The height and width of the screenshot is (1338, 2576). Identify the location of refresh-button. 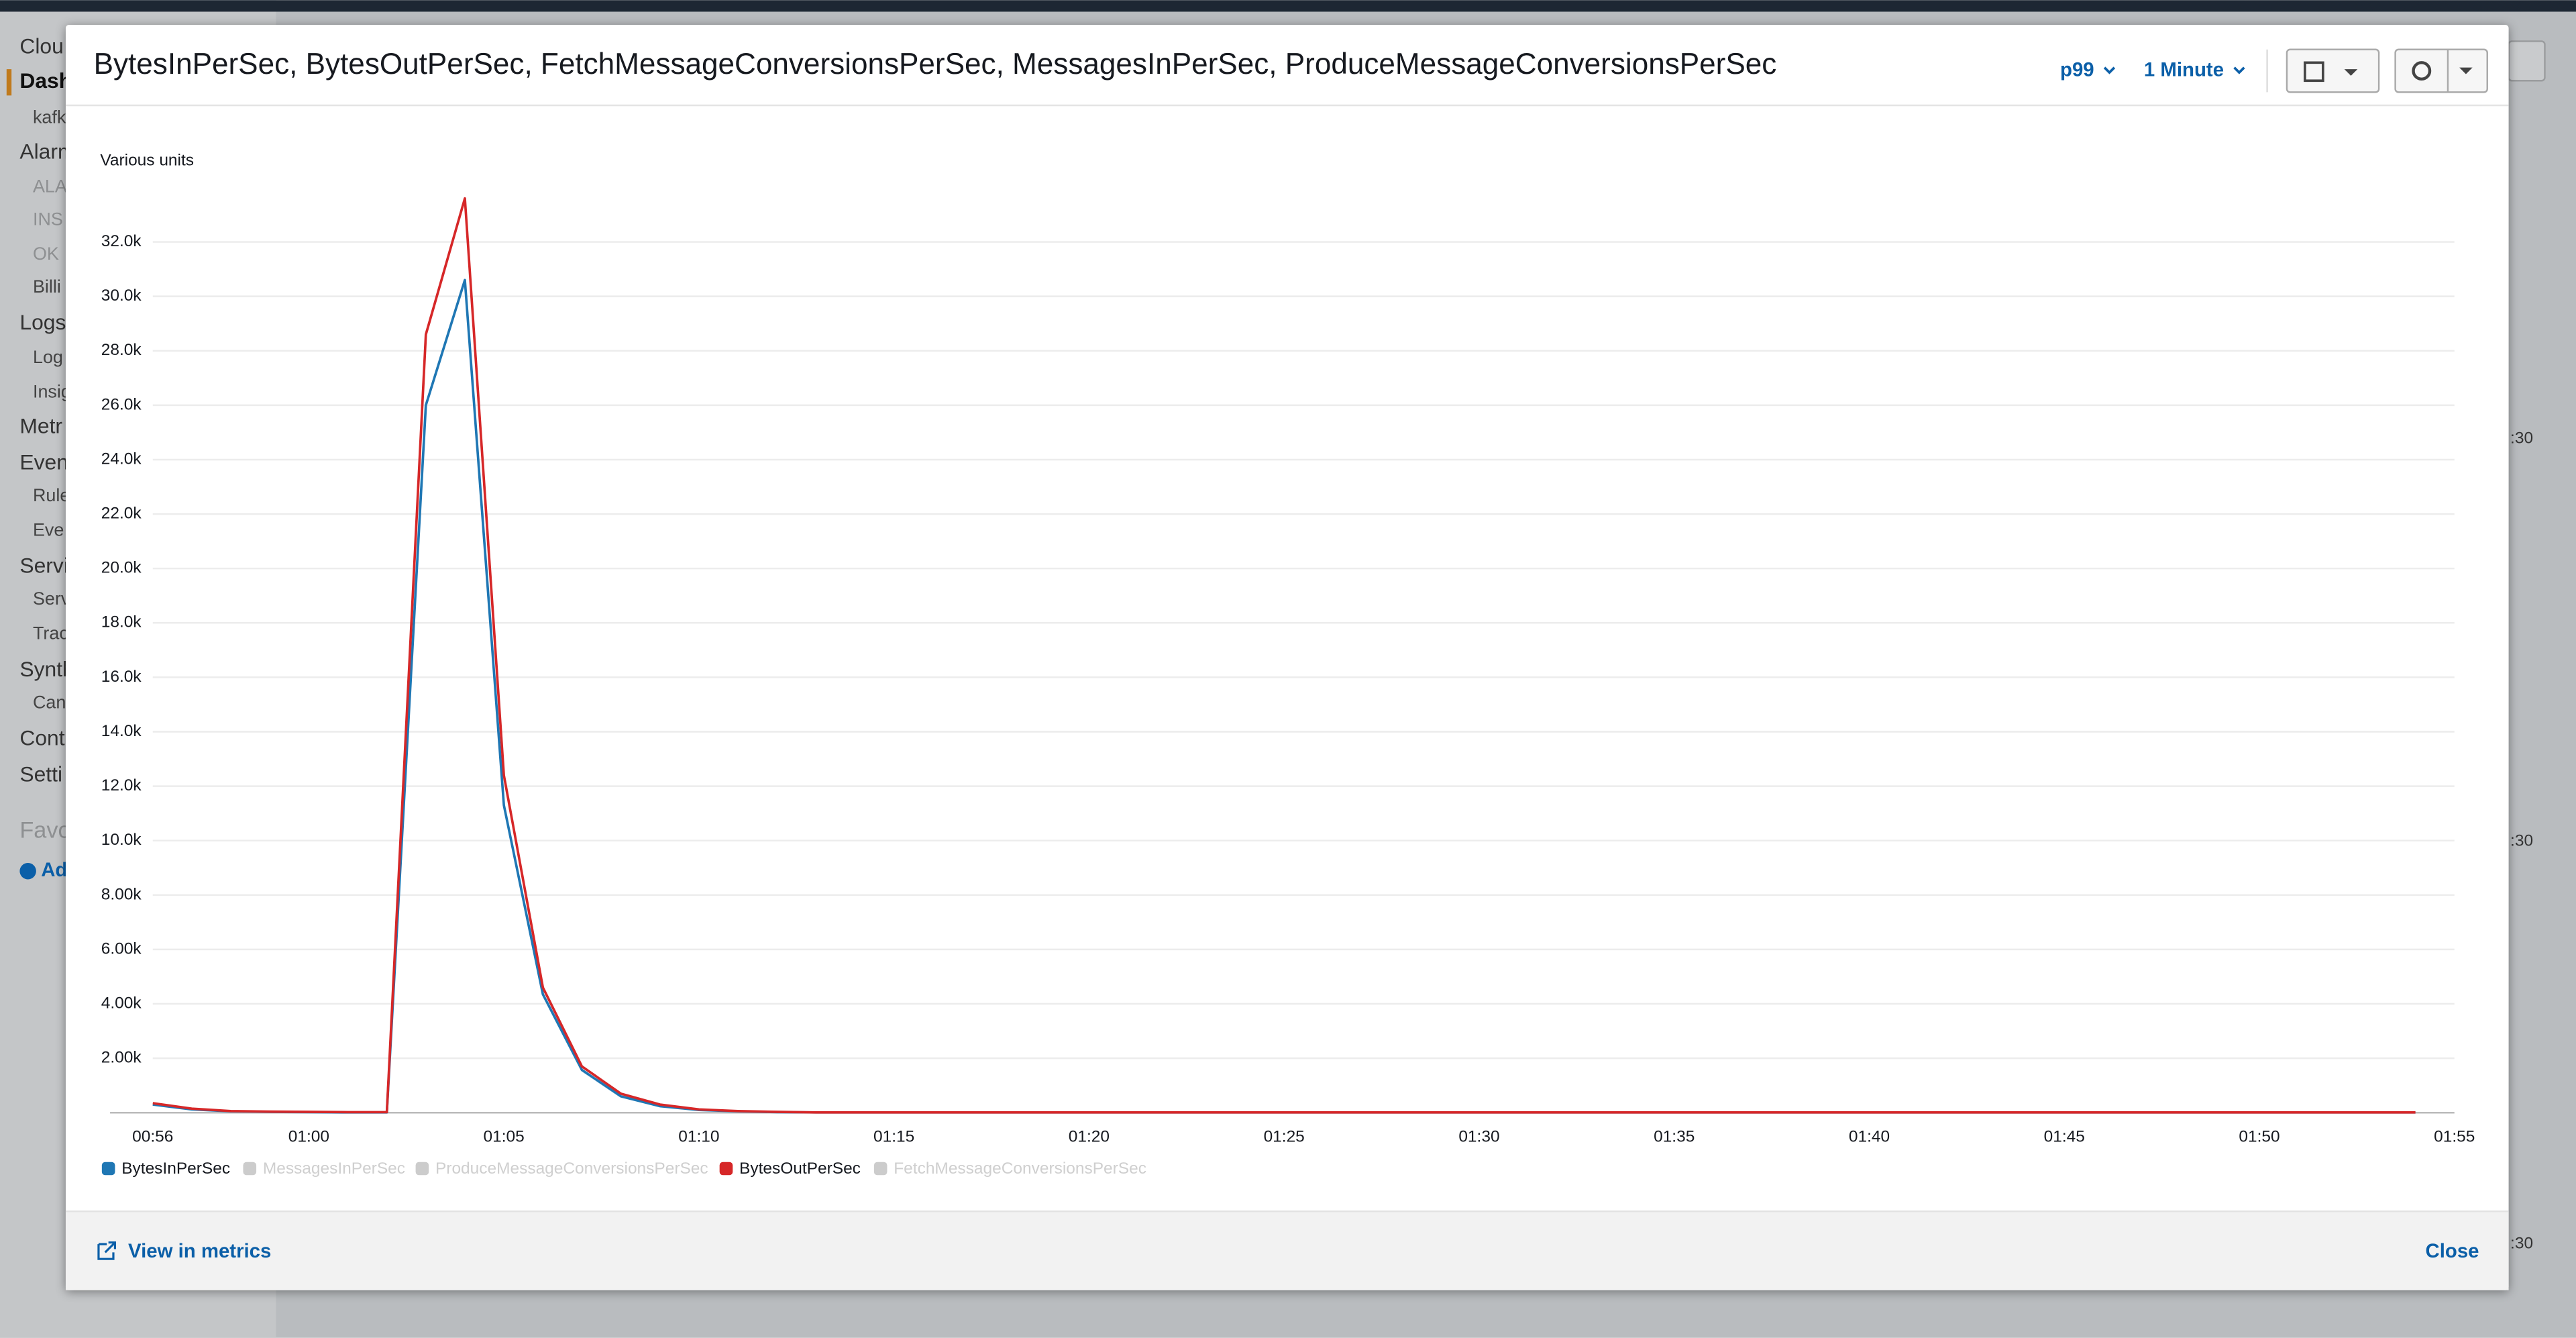
(2441, 70).